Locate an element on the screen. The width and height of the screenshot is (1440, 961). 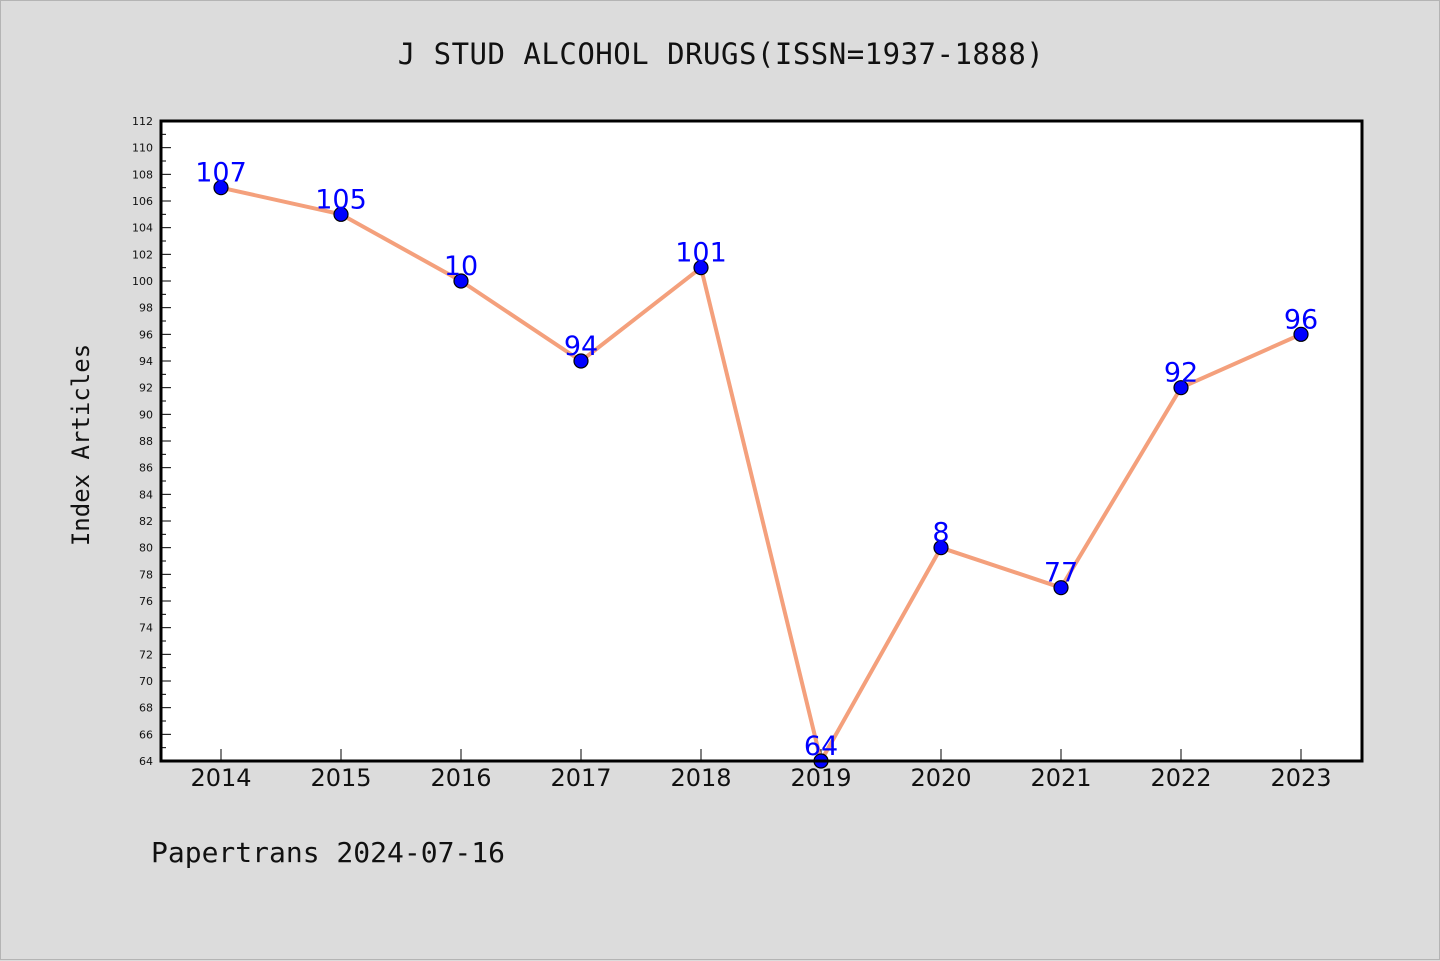
y-tick-label: 70 is located at coordinates (146, 681).